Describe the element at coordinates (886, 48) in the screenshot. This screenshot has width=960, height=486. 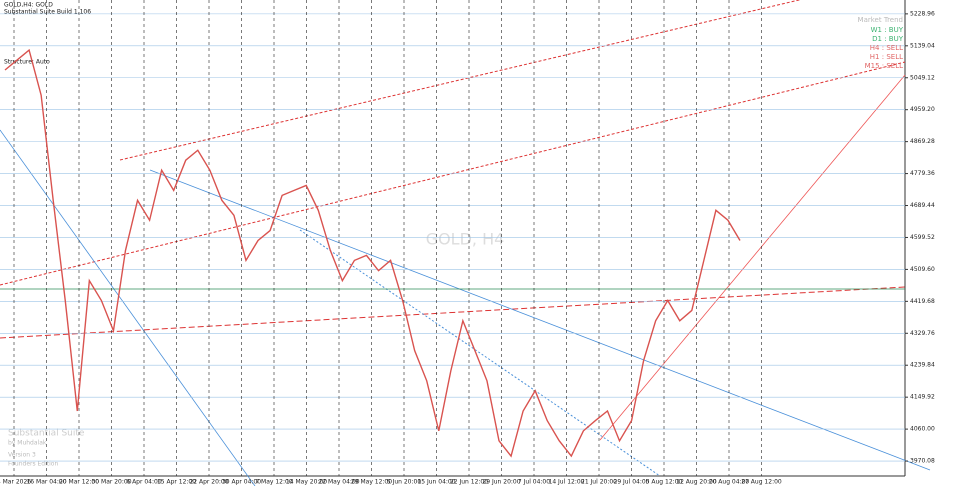
I see `trend-row: H4 : SELL` at that location.